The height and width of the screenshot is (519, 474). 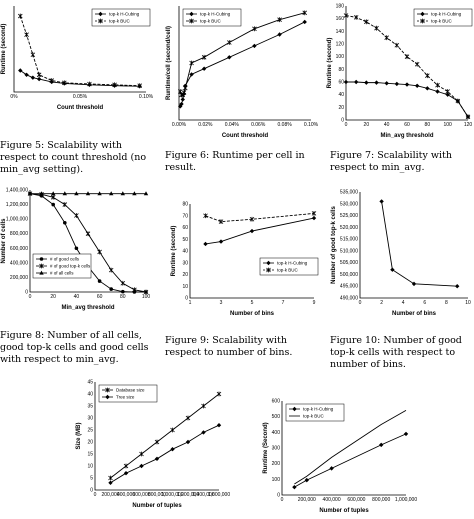 I want to click on y-tick-label: 15, so click(x=90, y=455).